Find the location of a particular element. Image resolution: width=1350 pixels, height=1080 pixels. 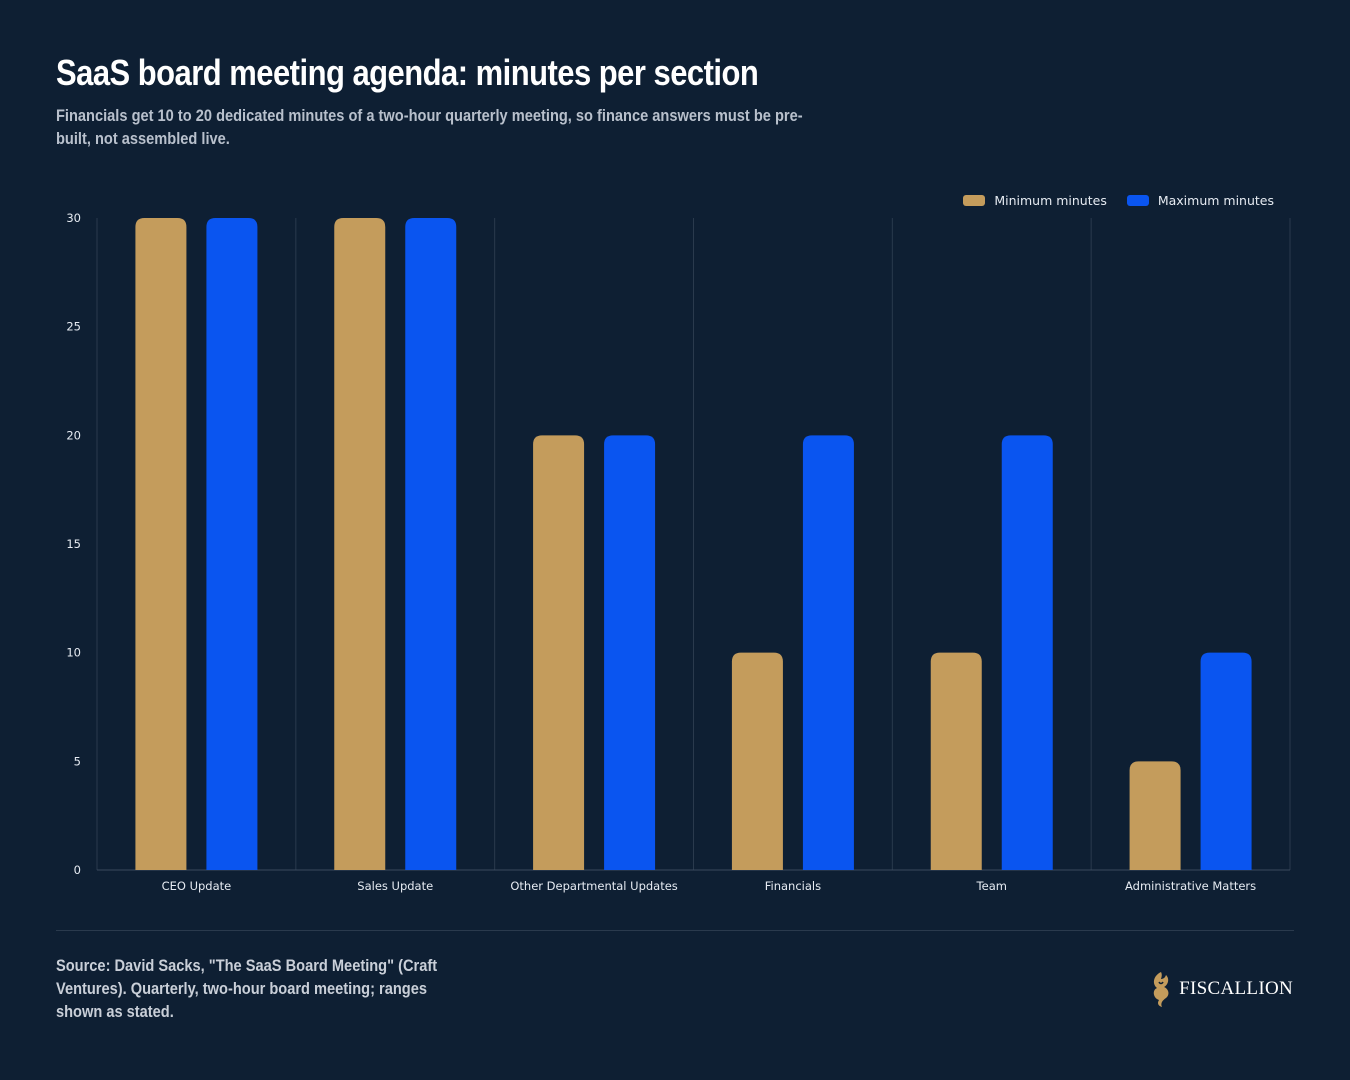

footer-divider is located at coordinates (675, 930).